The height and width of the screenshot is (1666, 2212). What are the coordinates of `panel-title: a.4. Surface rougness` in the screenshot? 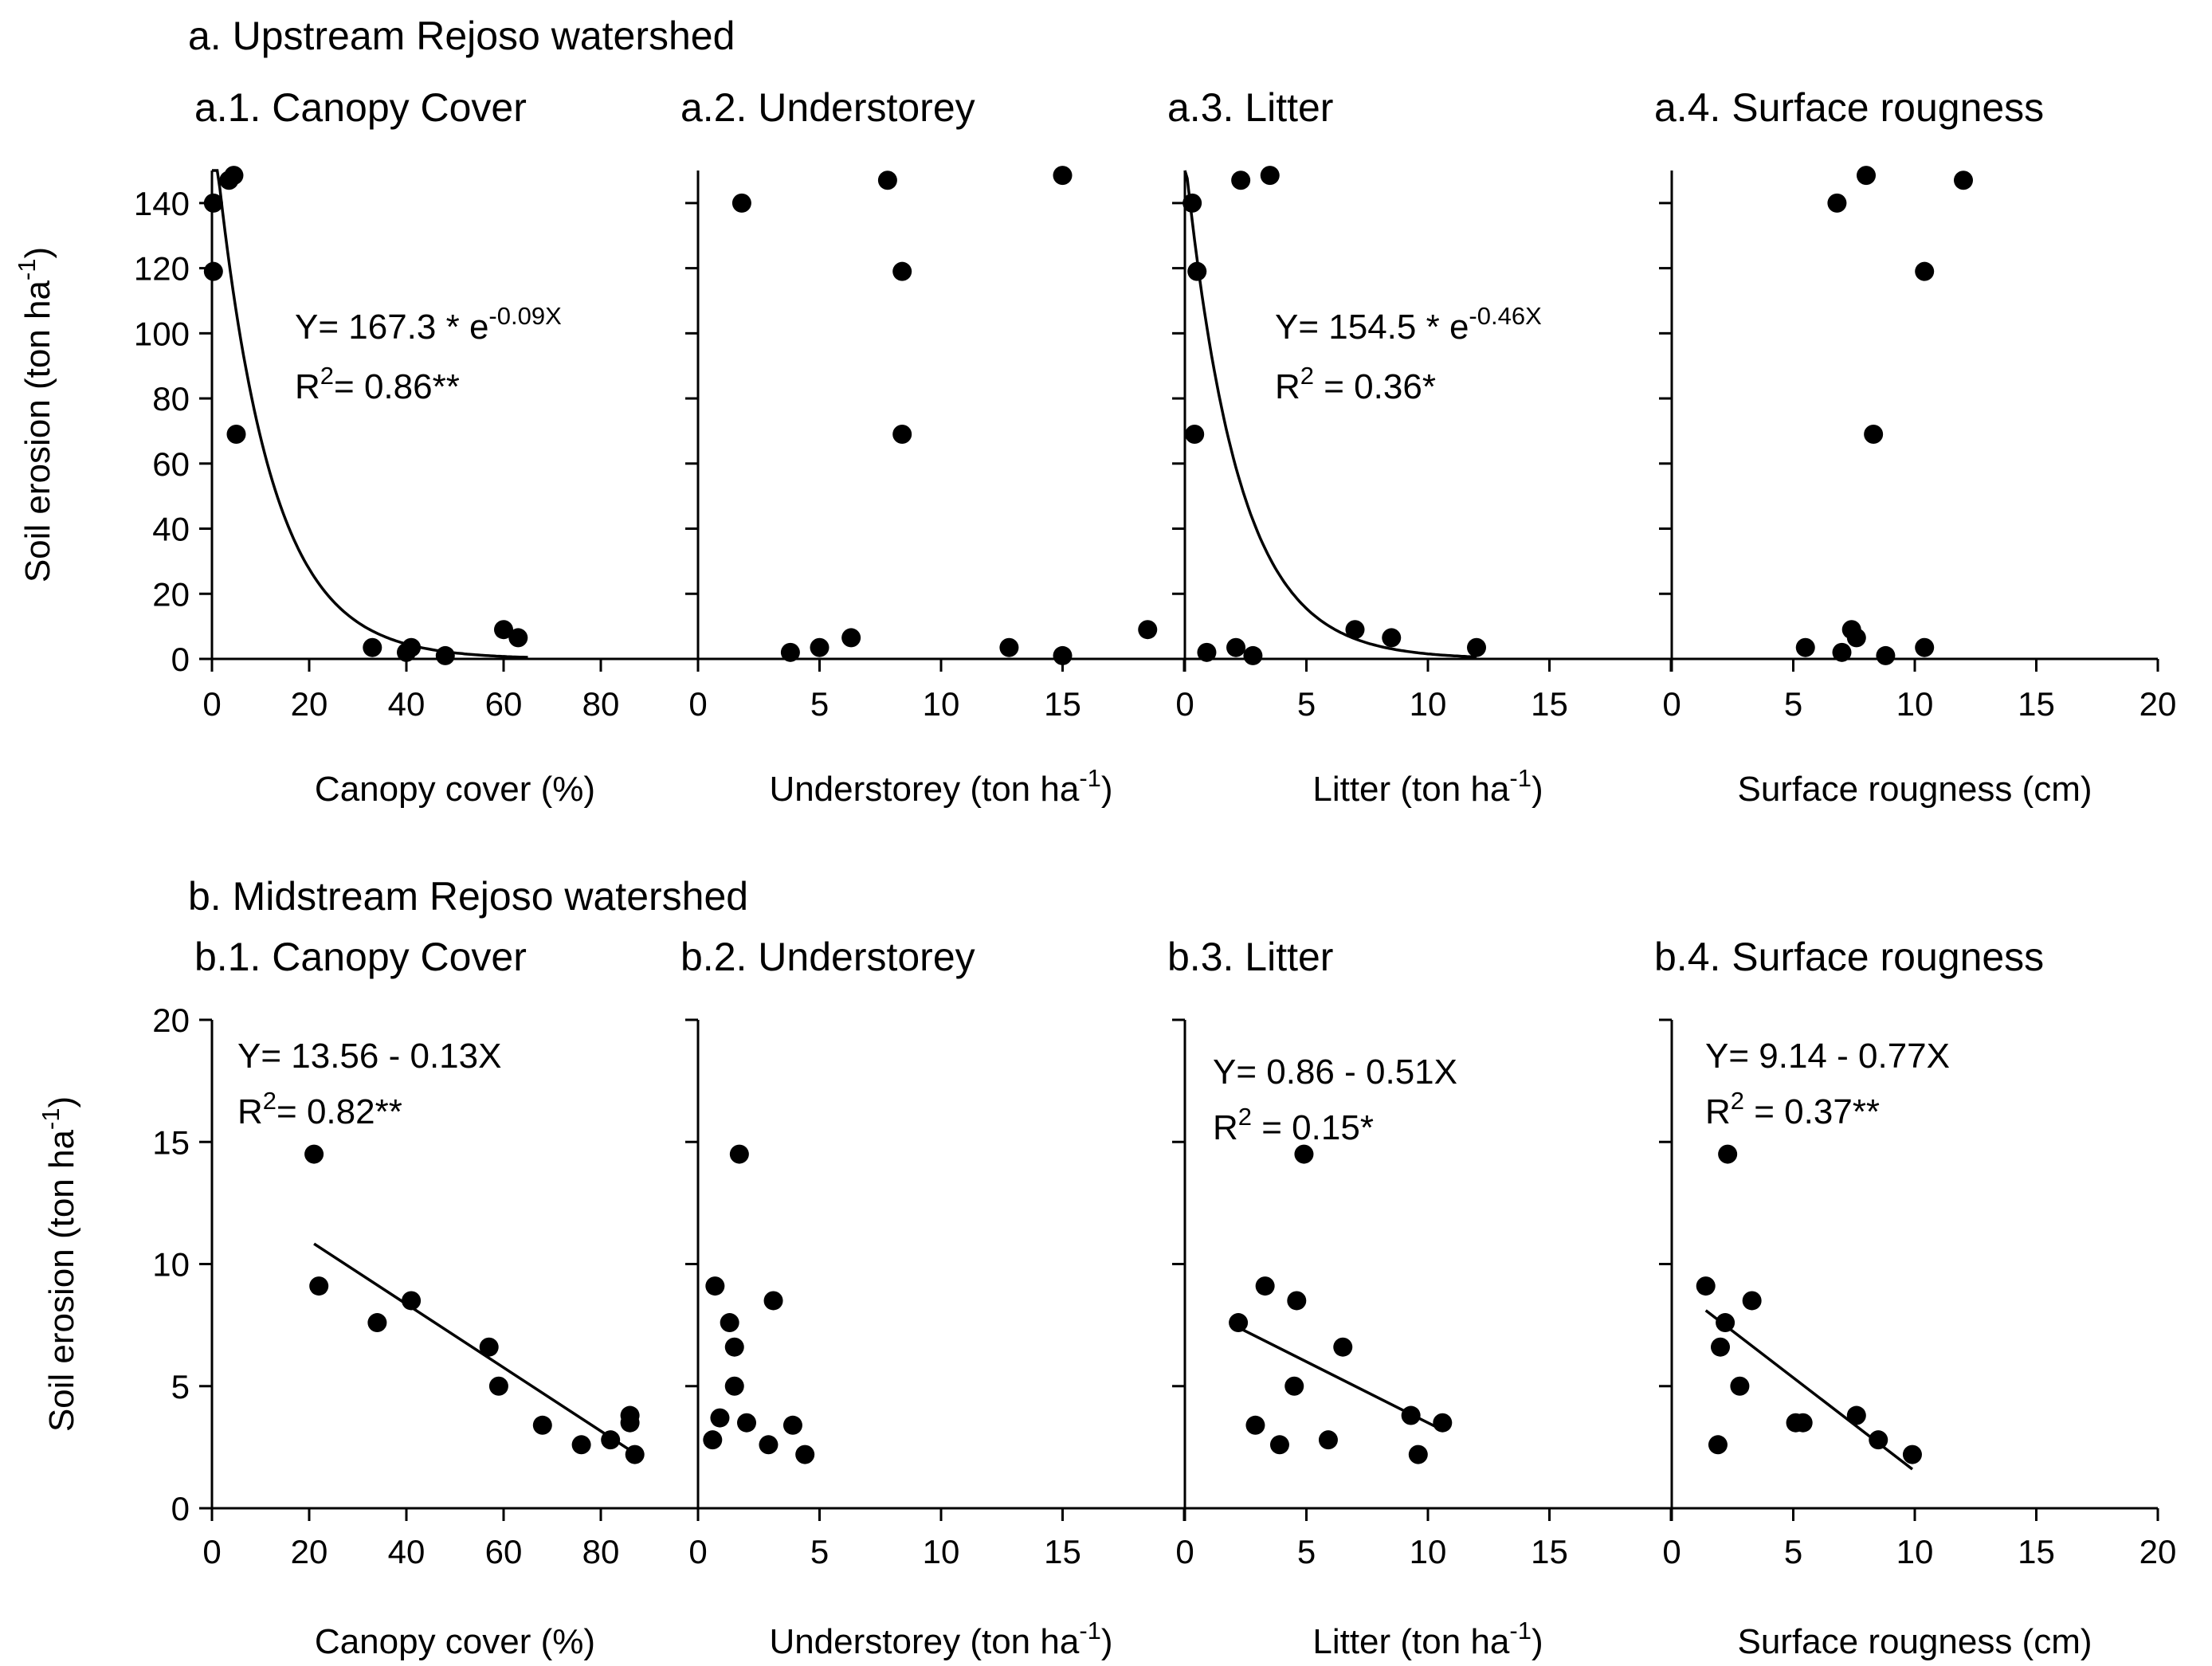 It's located at (1849, 107).